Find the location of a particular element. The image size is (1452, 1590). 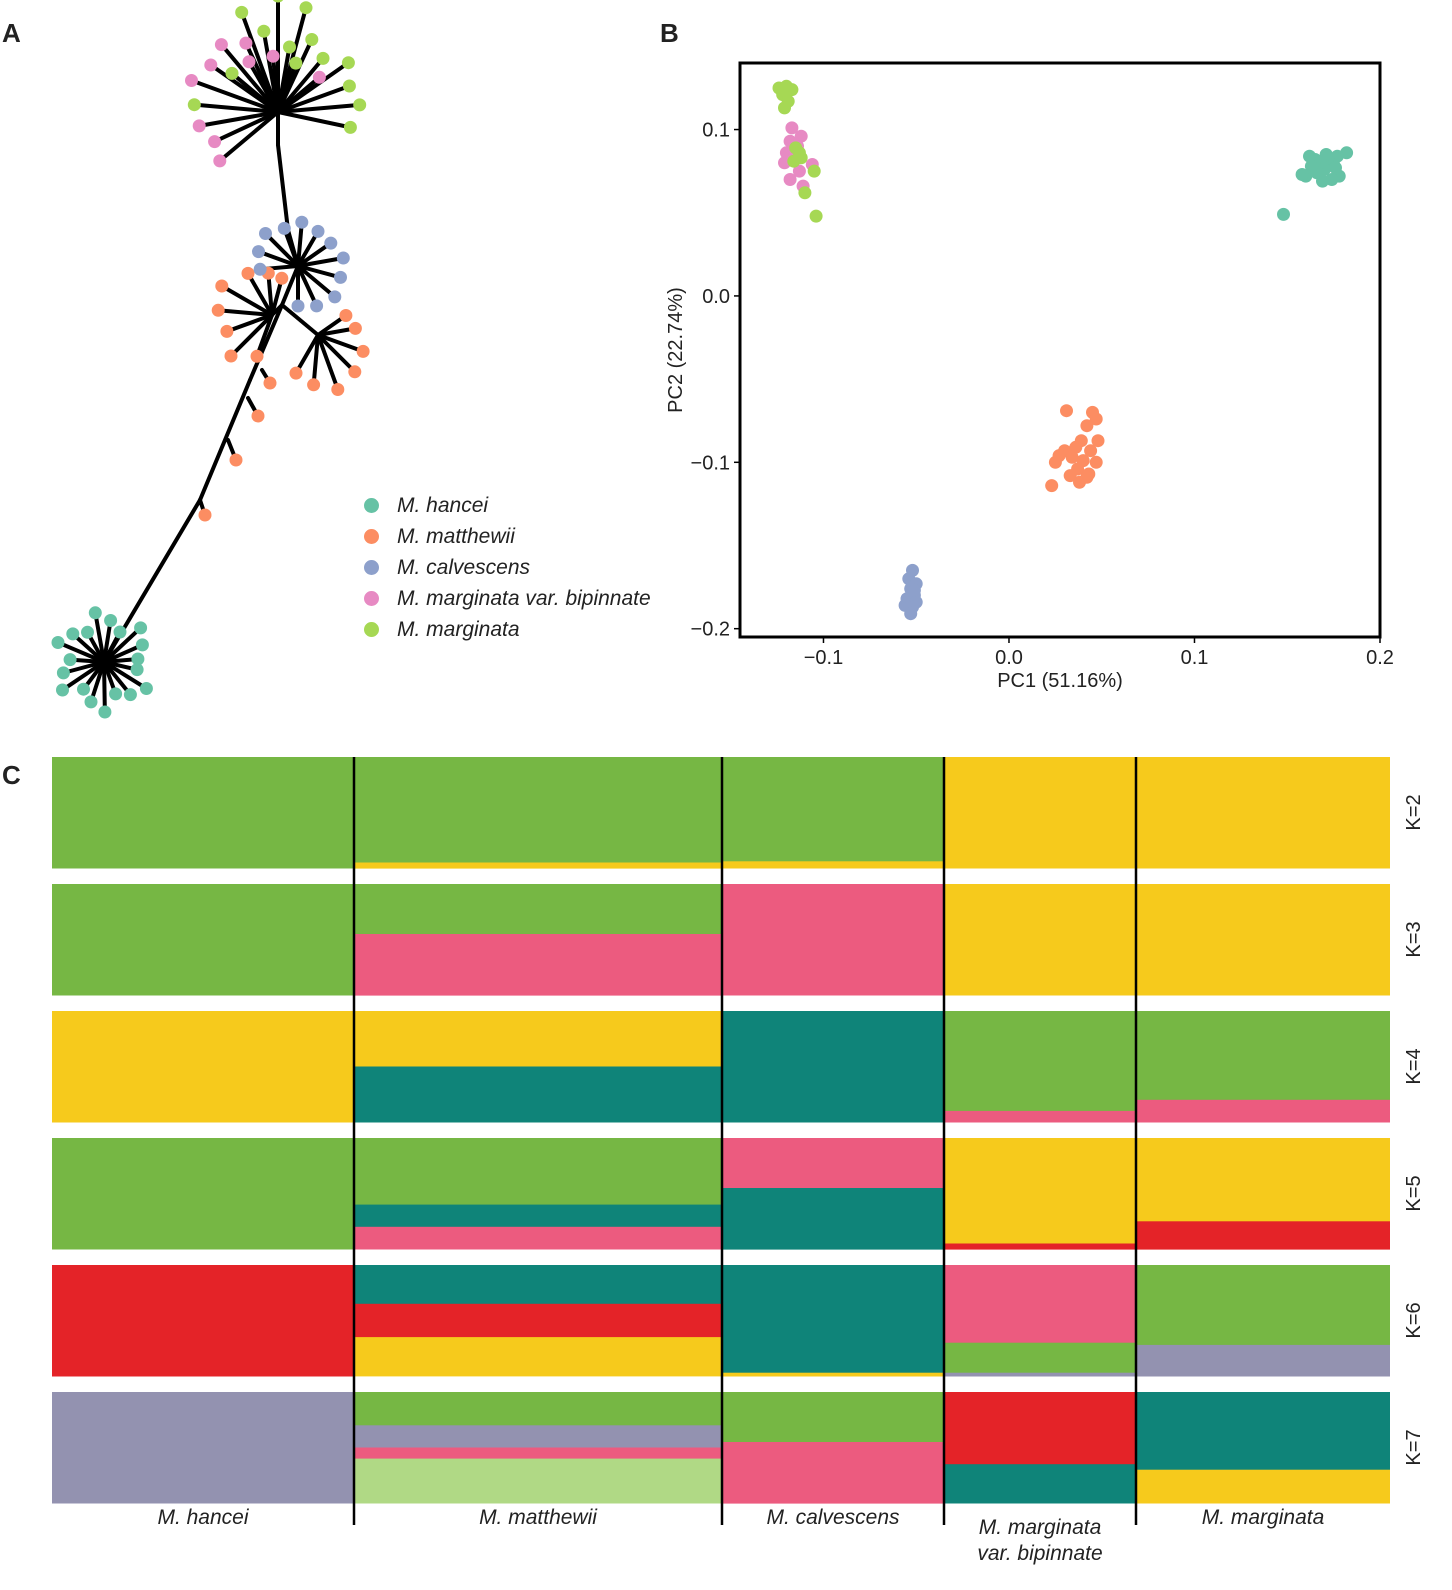

pca-series is located at coordinates (1315, 183).